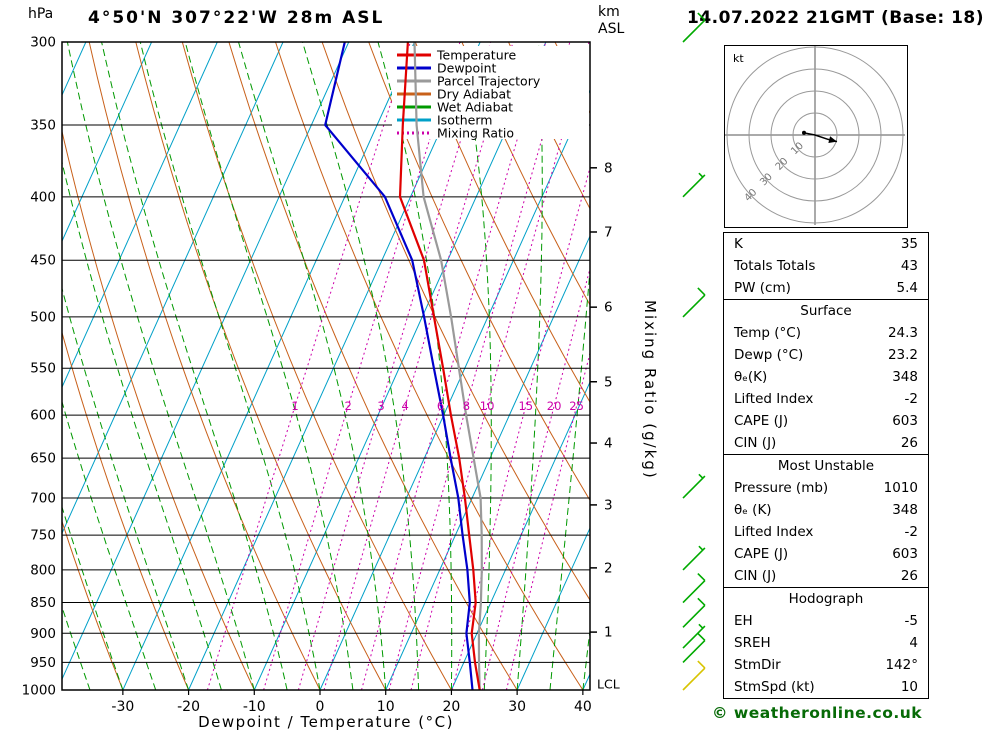 The width and height of the screenshot is (1000, 733). I want to click on row-value: 23.2, so click(902, 355).